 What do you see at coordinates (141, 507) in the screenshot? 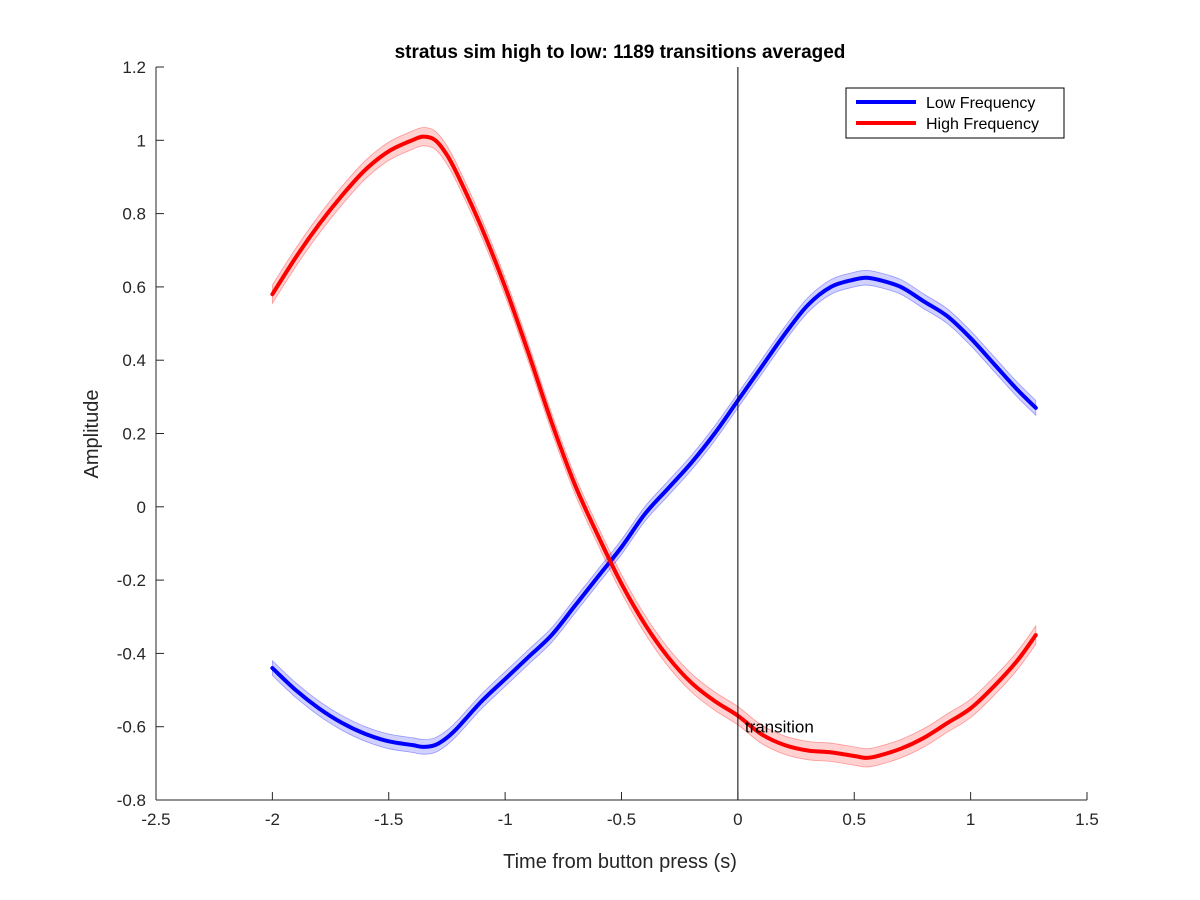
I see `y-tick-label: 0` at bounding box center [141, 507].